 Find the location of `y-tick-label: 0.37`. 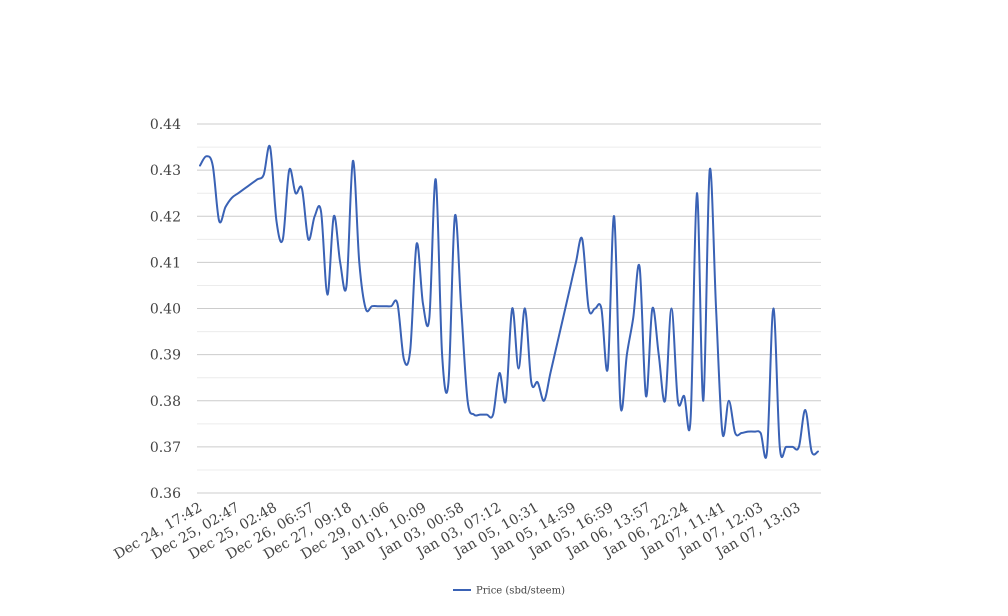

y-tick-label: 0.37 is located at coordinates (165, 448).